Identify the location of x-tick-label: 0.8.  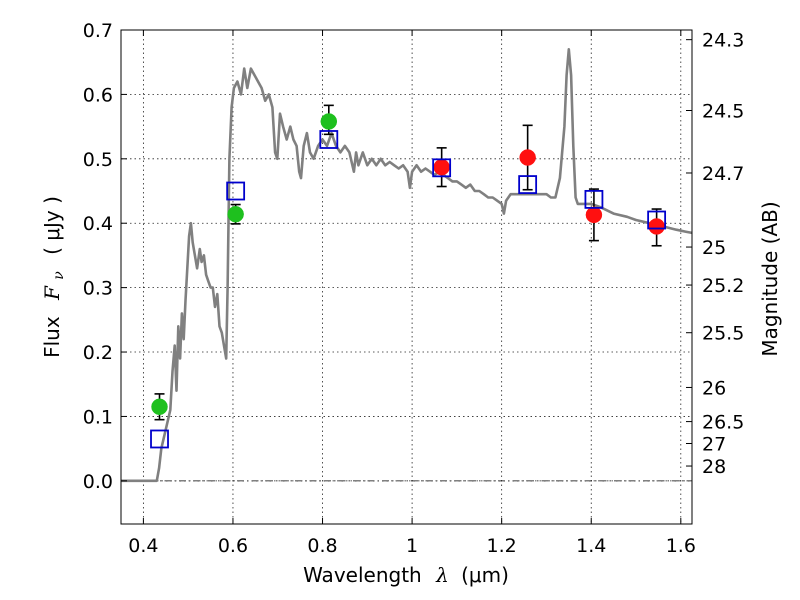
(322, 546).